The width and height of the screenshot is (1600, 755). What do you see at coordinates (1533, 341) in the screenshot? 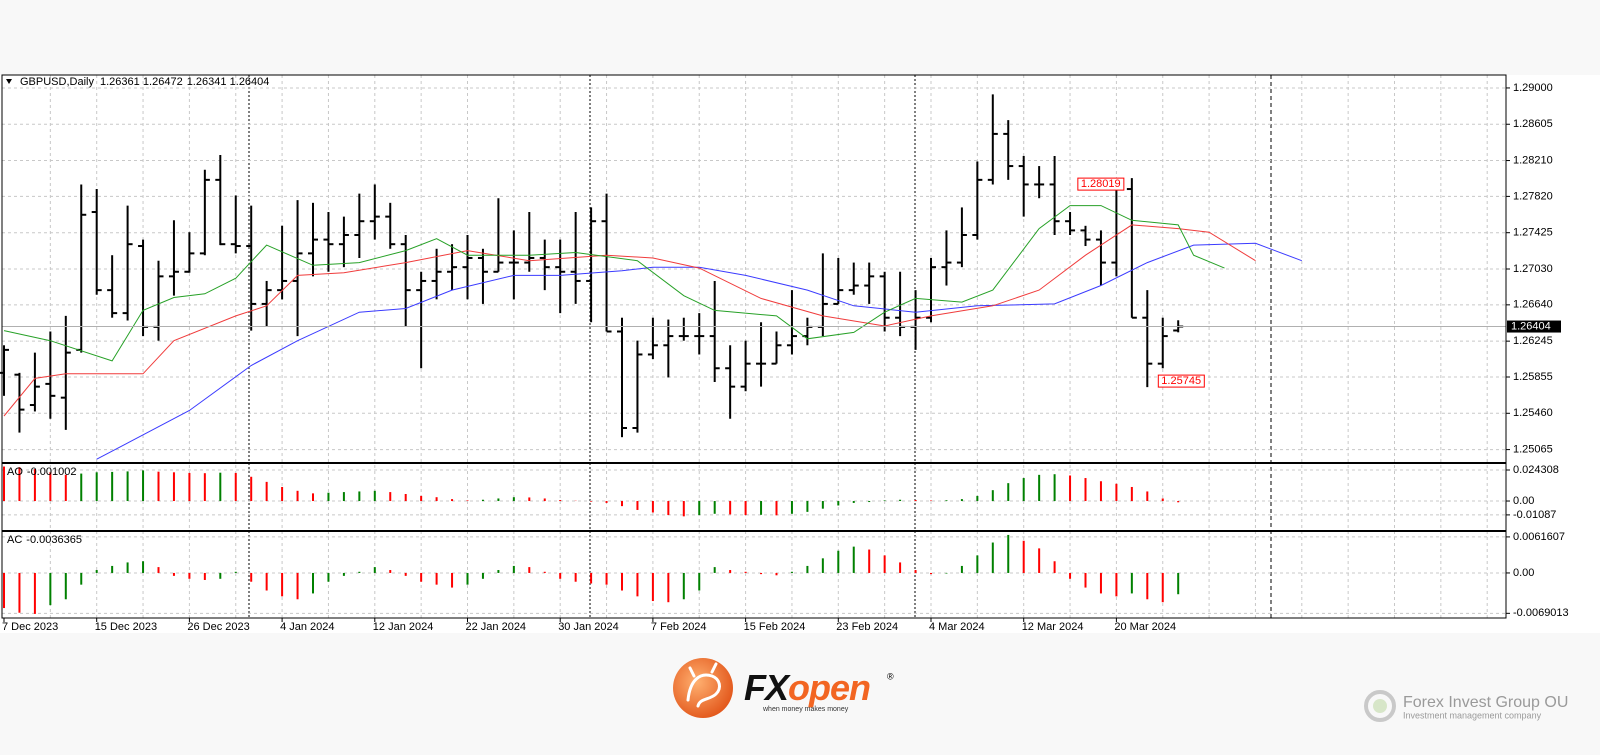
I see `y-tick-label: 1.26245` at bounding box center [1533, 341].